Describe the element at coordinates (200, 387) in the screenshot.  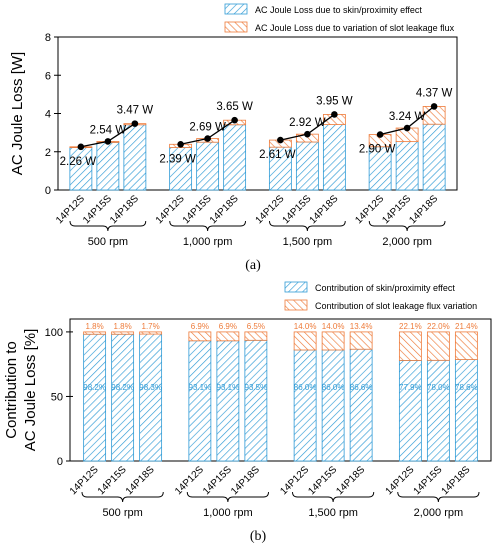
I see `bar-value-label: 93.1%` at that location.